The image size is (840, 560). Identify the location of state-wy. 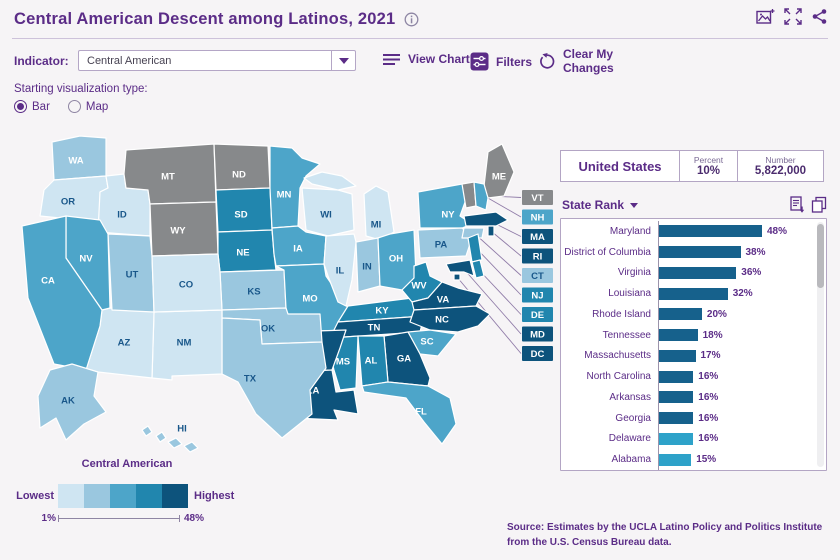
(184, 229).